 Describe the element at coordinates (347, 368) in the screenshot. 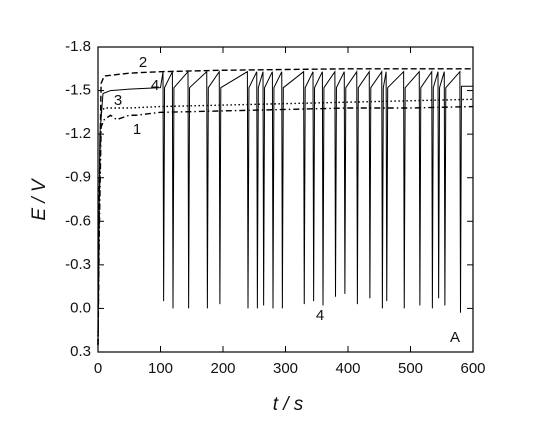

I see `x-tick-label: 400` at that location.